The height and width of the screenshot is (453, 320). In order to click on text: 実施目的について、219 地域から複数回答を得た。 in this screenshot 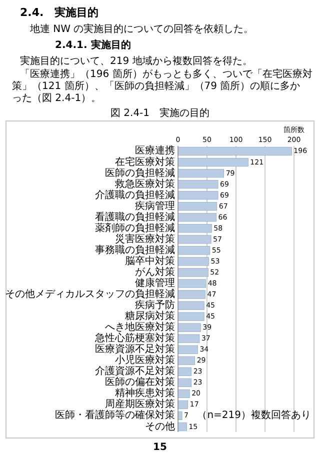, I will do `click(136, 61)`.